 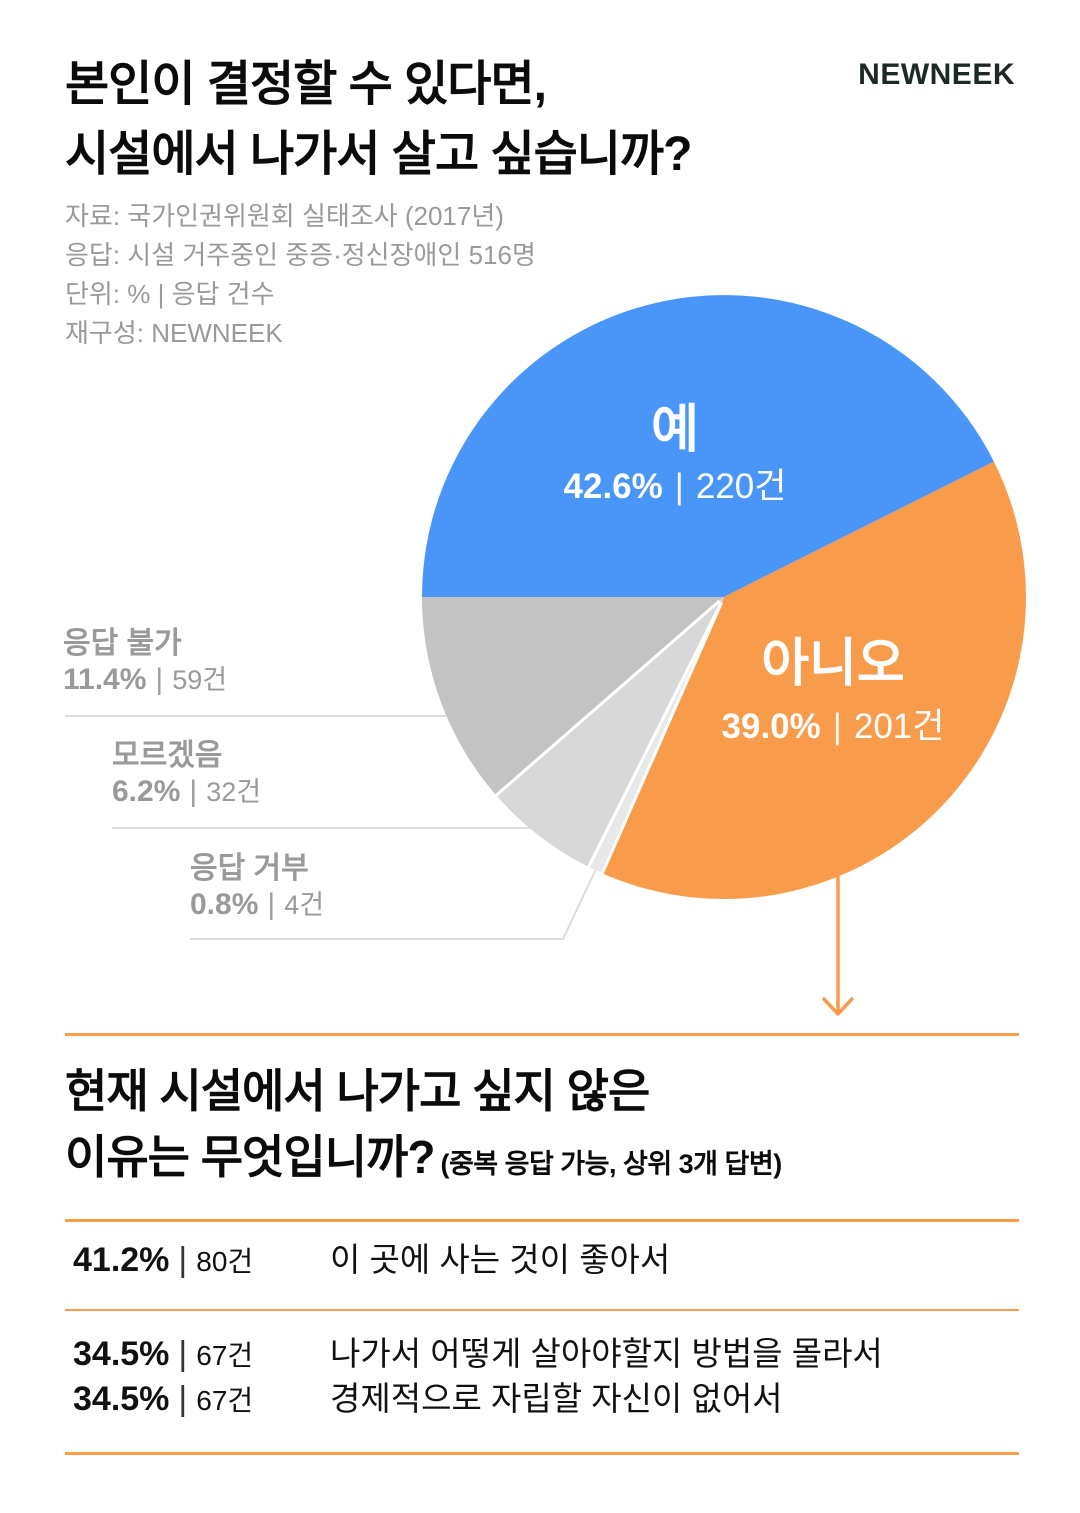 What do you see at coordinates (542, 1453) in the screenshot?
I see `answer-table-rule-bottom` at bounding box center [542, 1453].